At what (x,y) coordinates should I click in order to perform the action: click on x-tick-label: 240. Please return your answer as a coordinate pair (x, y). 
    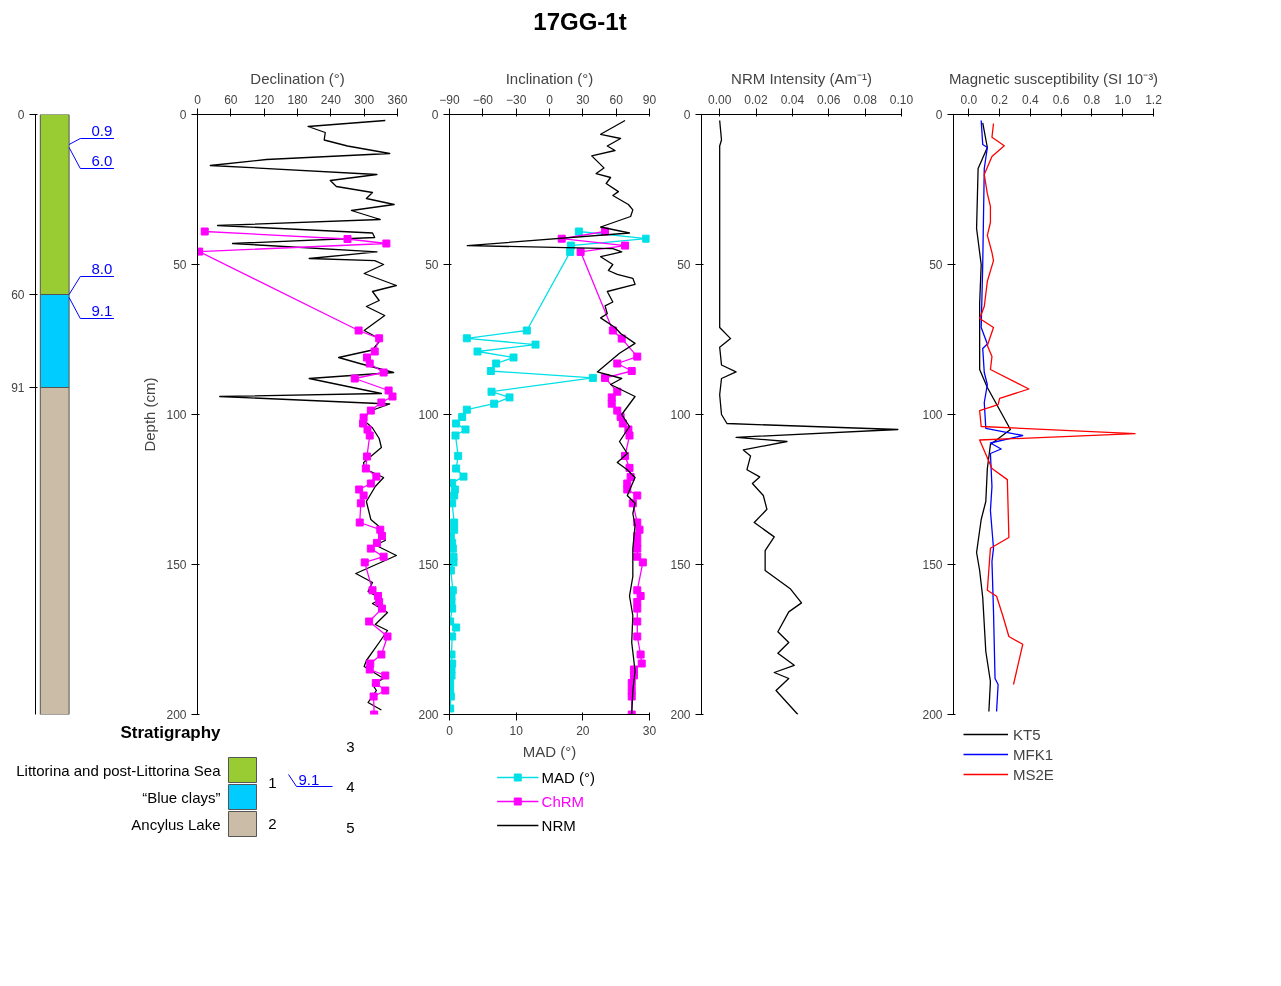
    Looking at the image, I should click on (331, 99).